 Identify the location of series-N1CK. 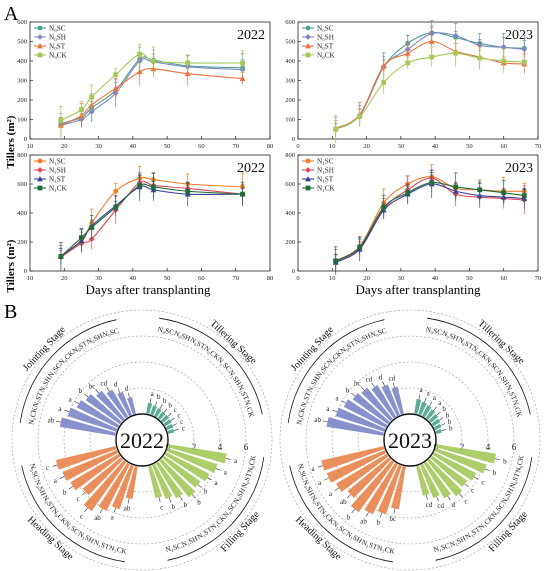
(151, 221).